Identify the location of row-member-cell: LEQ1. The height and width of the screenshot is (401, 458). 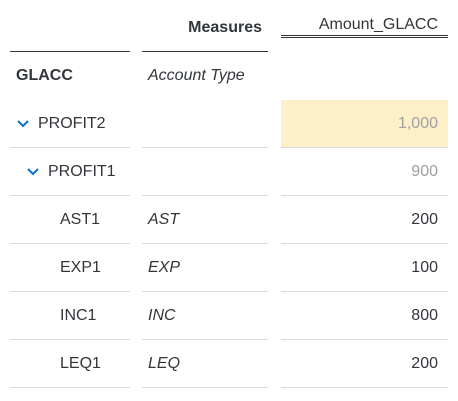
(70, 364).